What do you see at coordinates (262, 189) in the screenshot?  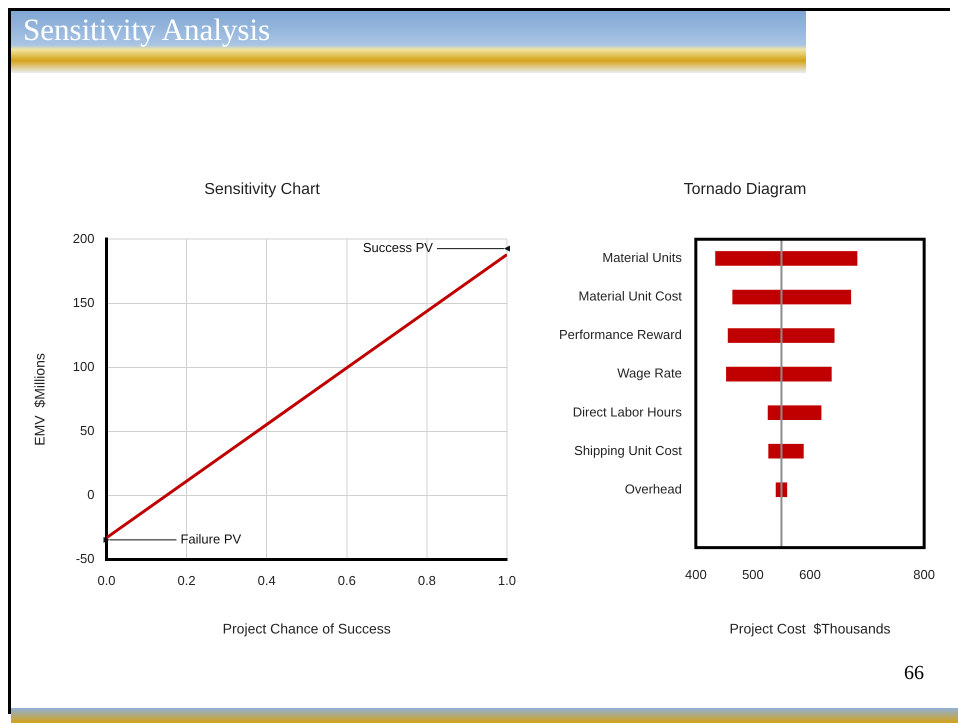 I see `chart-title: Sensitivity Chart` at bounding box center [262, 189].